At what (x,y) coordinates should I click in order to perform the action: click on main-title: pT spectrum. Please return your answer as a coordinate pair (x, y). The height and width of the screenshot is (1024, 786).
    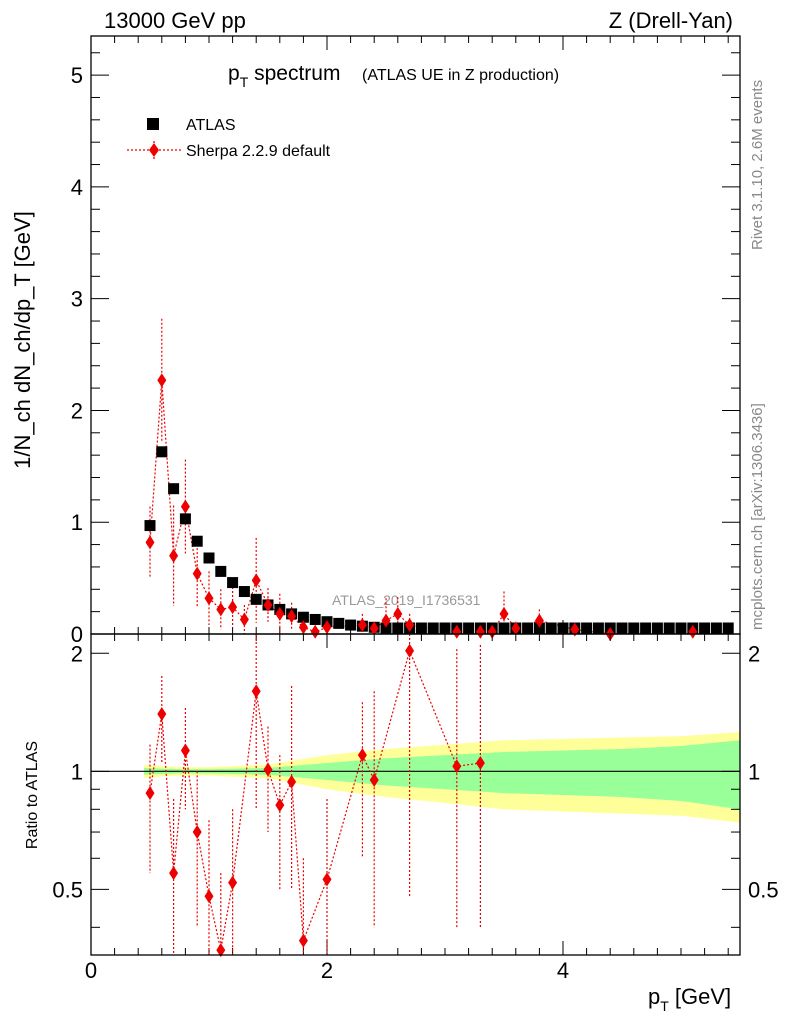
    Looking at the image, I should click on (284, 76).